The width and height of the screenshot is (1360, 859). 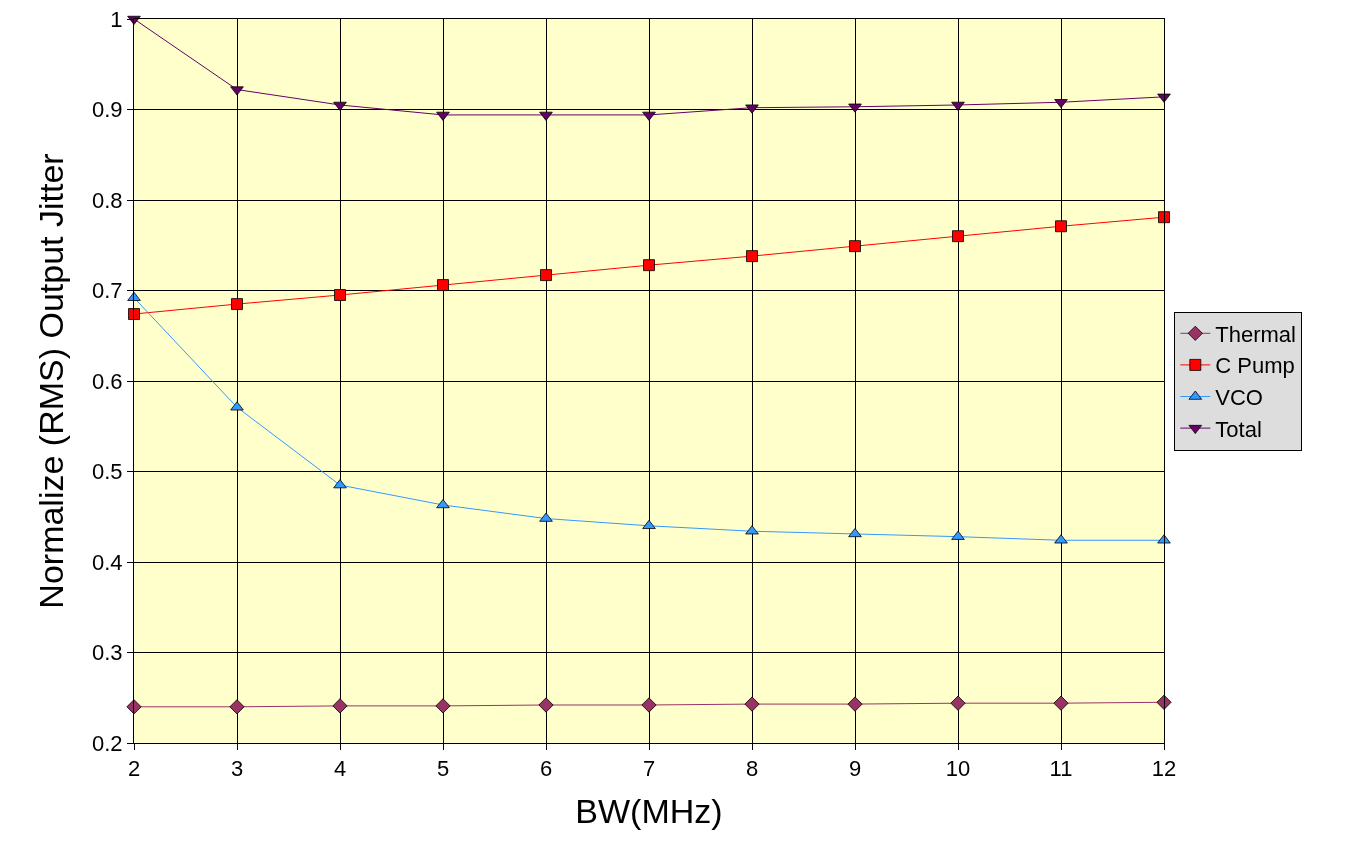 I want to click on x-tick-label: 10, so click(x=958, y=769).